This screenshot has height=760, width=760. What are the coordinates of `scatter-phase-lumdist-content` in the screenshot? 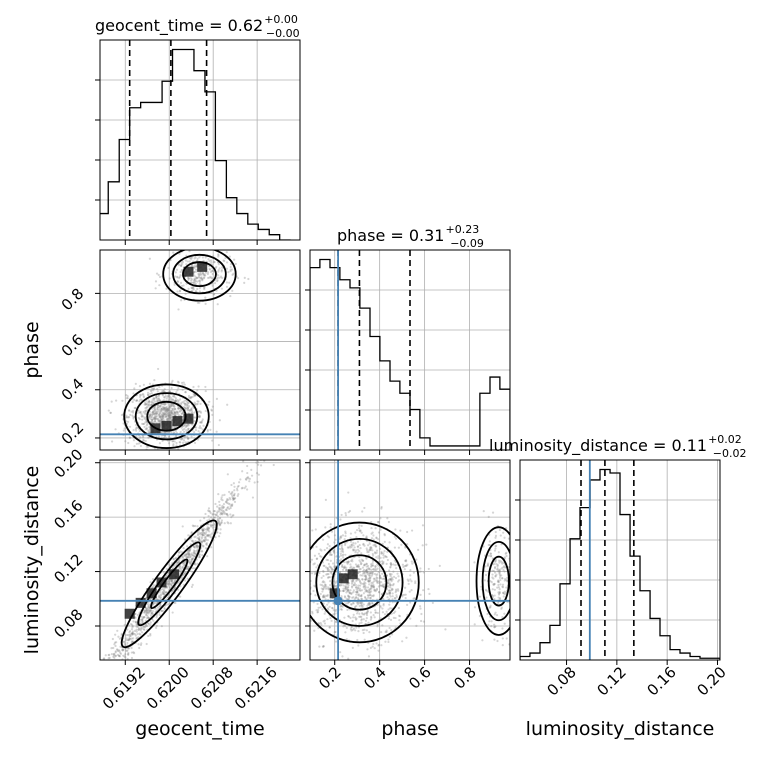 It's located at (398, 560).